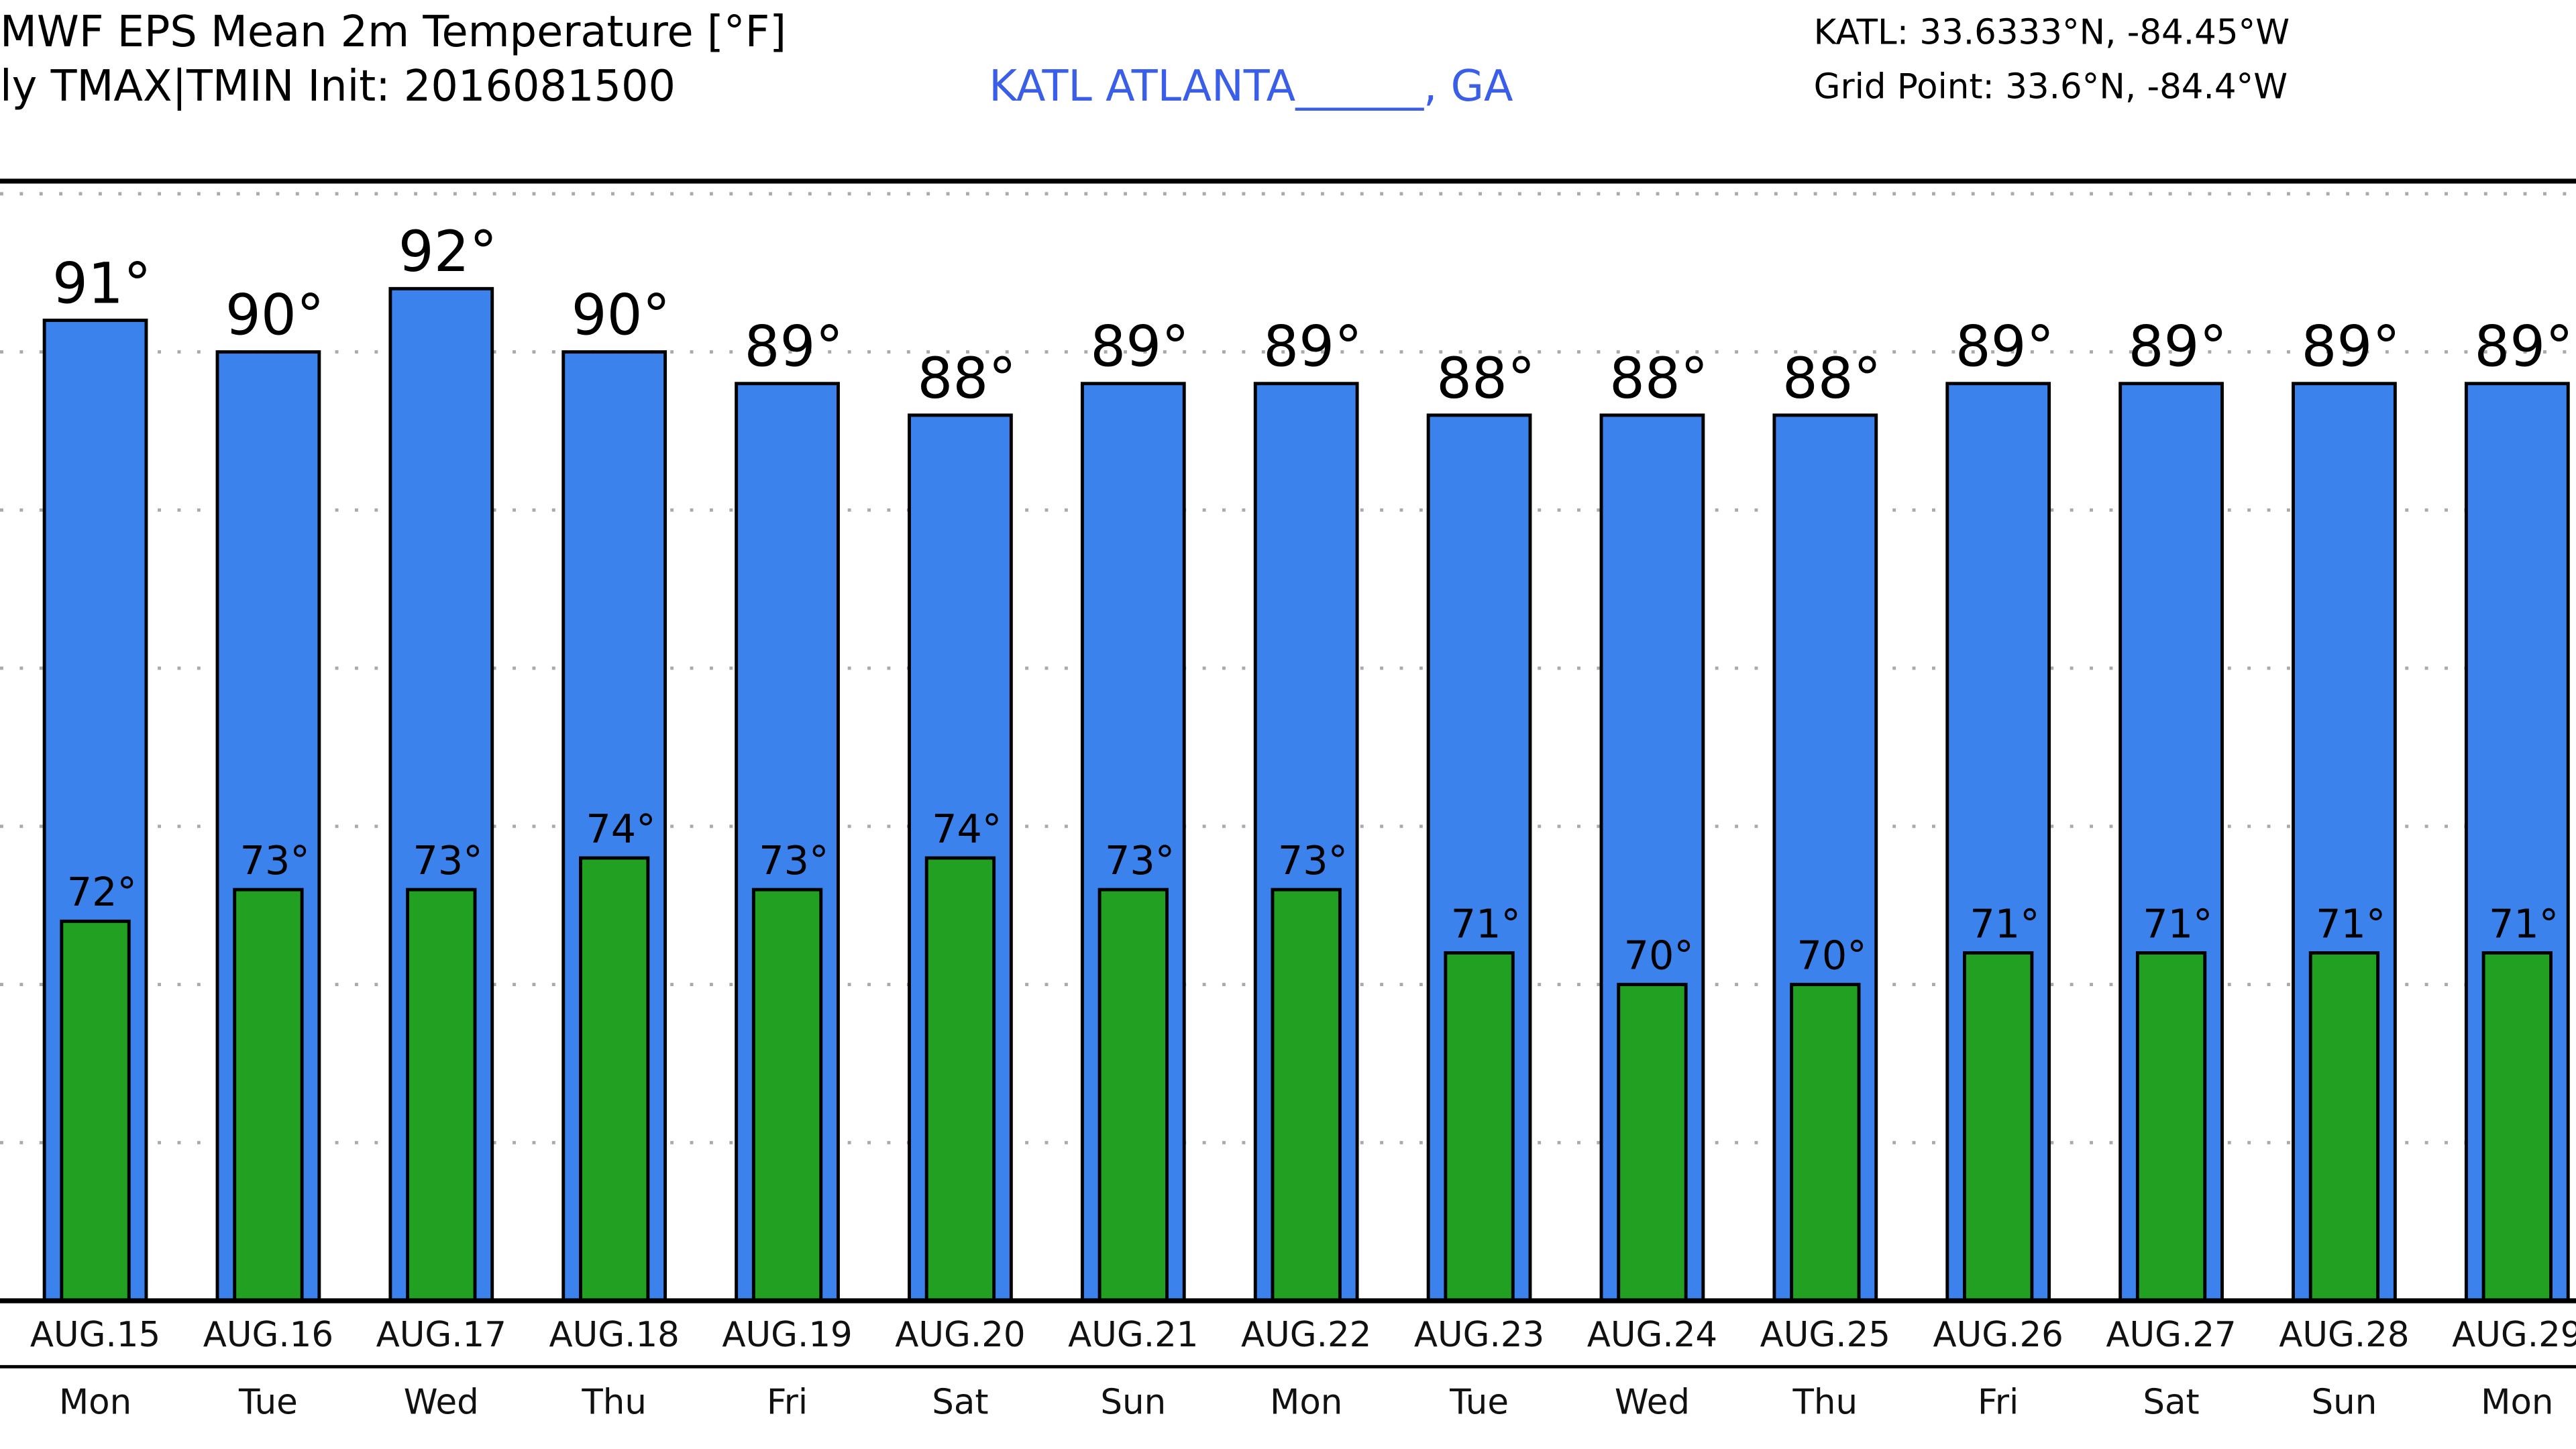 The image size is (2576, 1449). What do you see at coordinates (1652, 1335) in the screenshot?
I see `x-tick-label: AUG.24` at bounding box center [1652, 1335].